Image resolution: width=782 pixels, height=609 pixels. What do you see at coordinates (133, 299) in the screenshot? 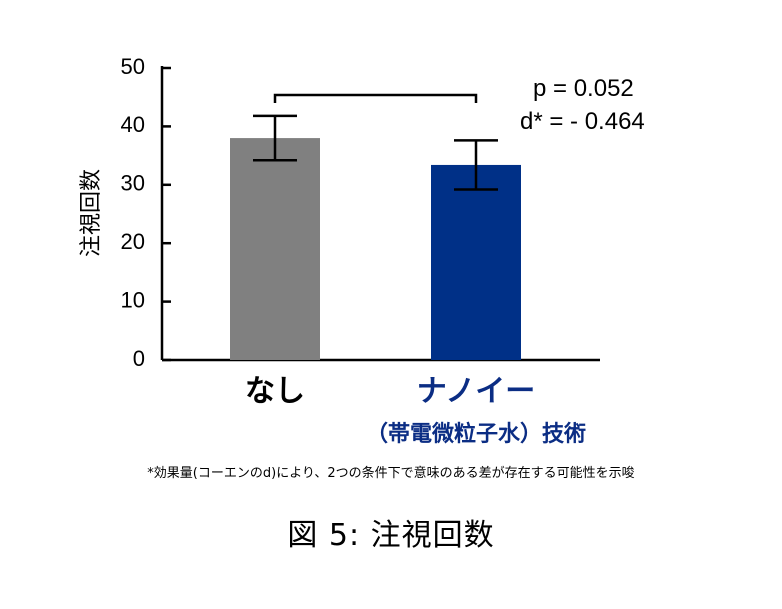
I see `y-tick-label: 10` at bounding box center [133, 299].